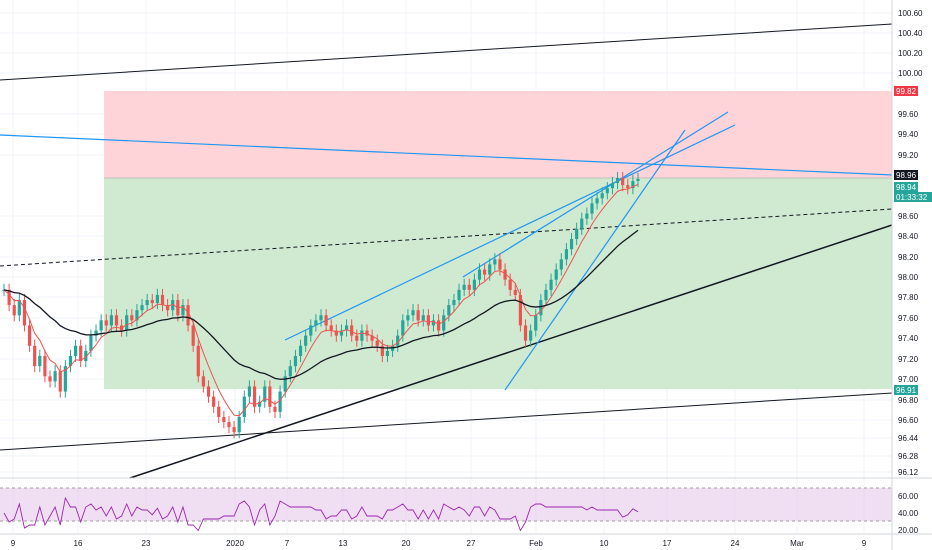  I want to click on y-tick-label: 100.40, so click(910, 33).